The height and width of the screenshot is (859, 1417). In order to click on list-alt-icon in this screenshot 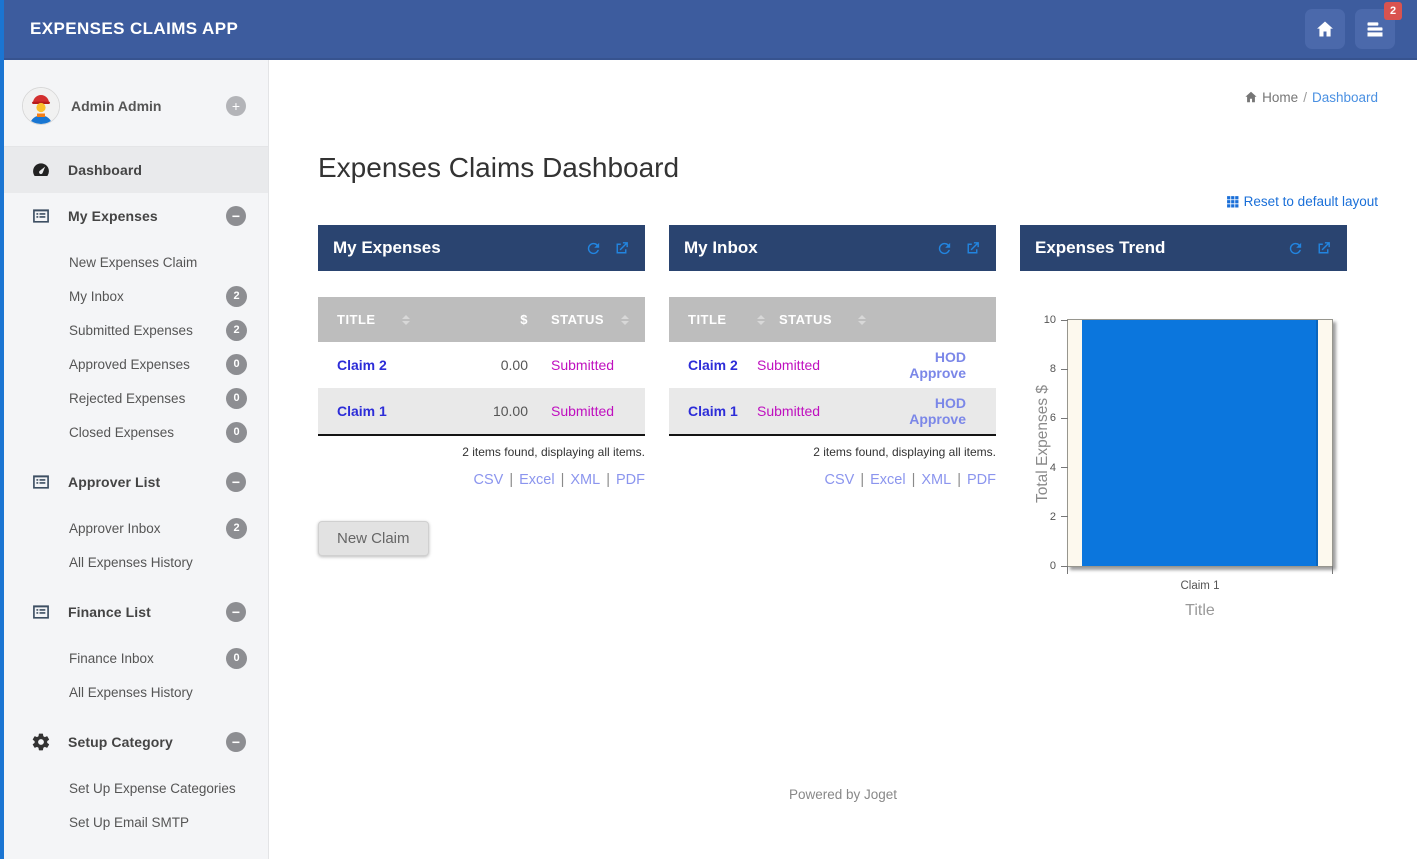, I will do `click(41, 612)`.